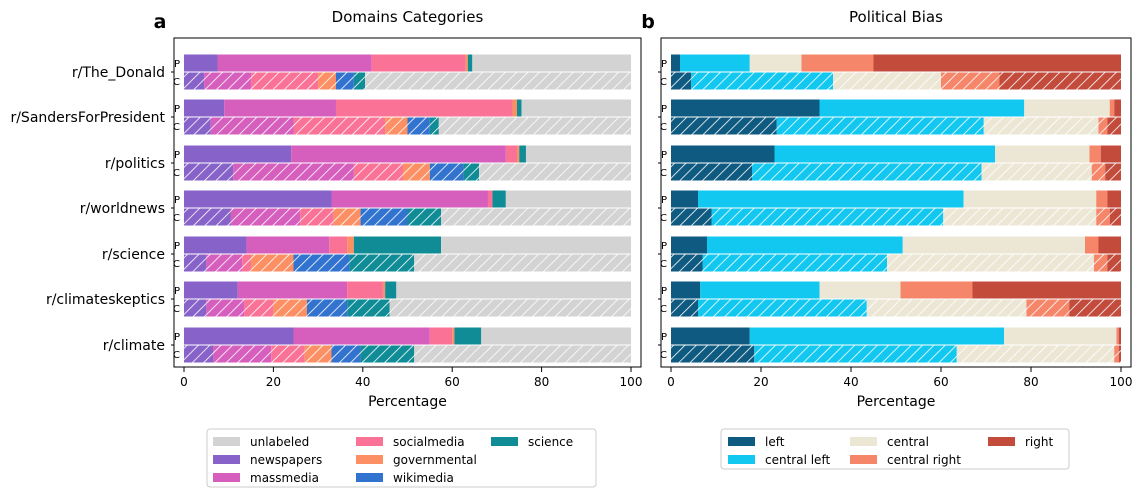  I want to click on legend-swatch-governmental, so click(369, 459).